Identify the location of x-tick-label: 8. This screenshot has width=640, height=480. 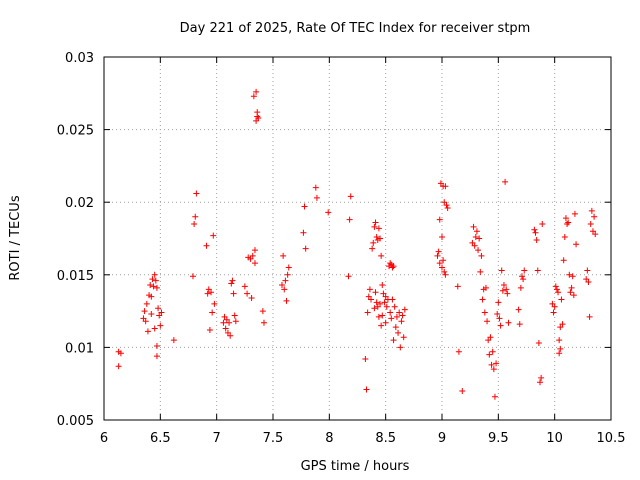
(329, 438).